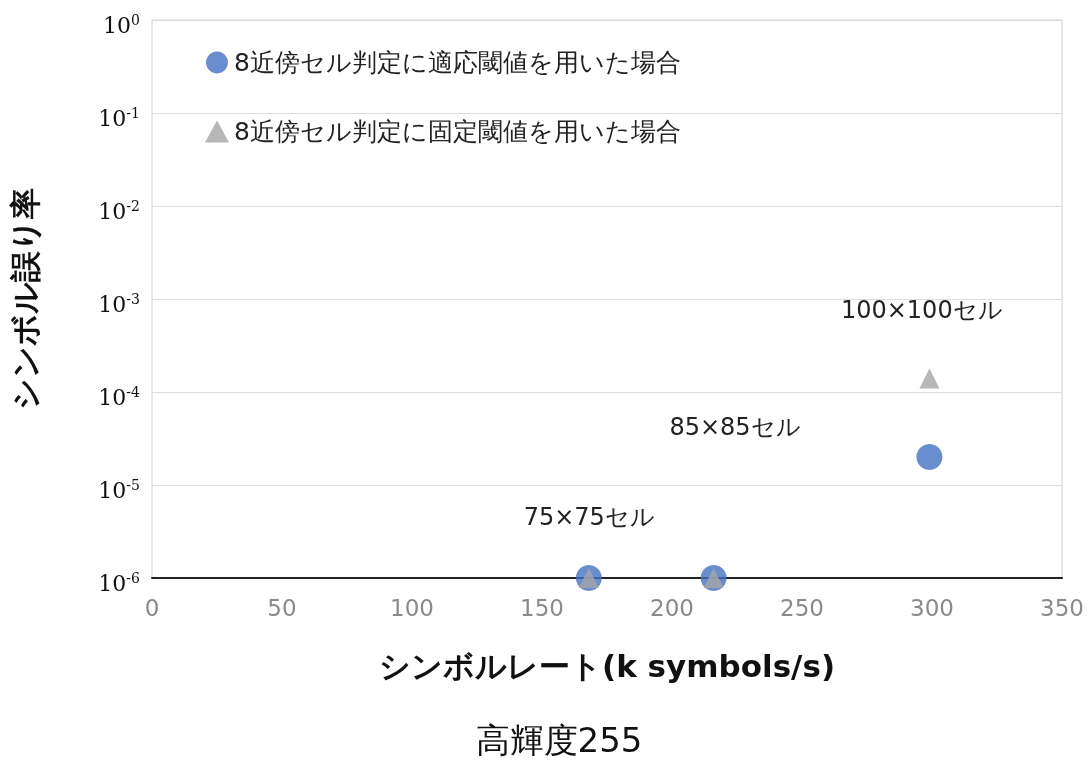  I want to click on y-tick-label: 10$^{-5}$, so click(119, 491).